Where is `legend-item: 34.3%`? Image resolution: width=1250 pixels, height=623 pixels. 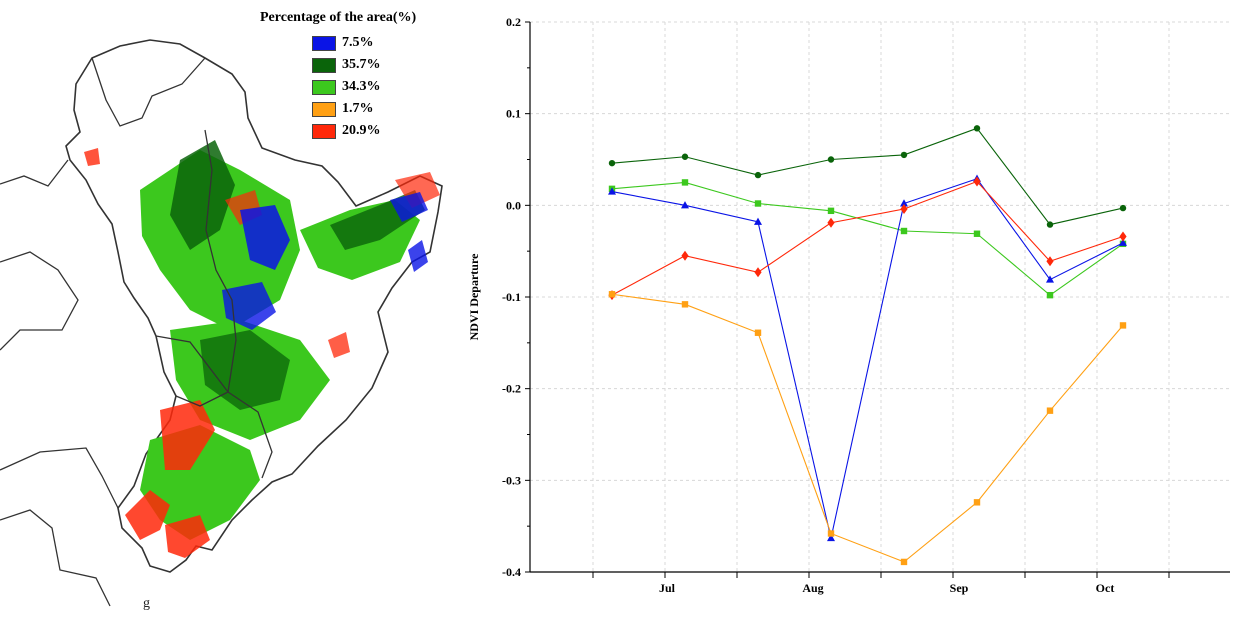
legend-item: 34.3% is located at coordinates (364, 87).